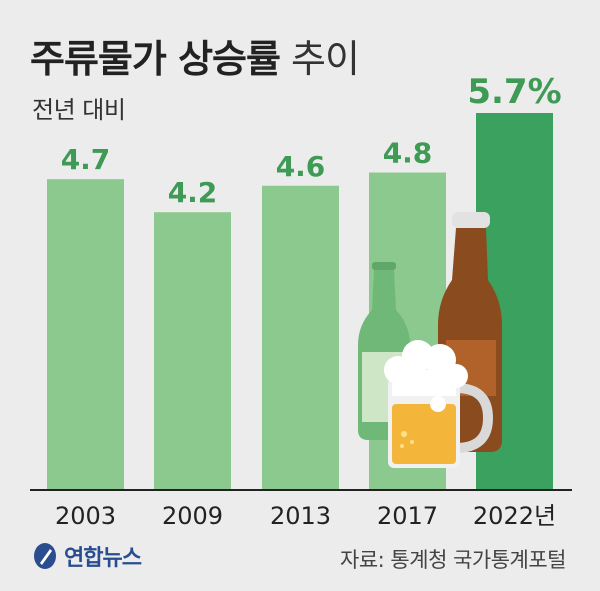 The width and height of the screenshot is (600, 591). I want to click on chart-title: 주류물가 상승률 추이, so click(195, 55).